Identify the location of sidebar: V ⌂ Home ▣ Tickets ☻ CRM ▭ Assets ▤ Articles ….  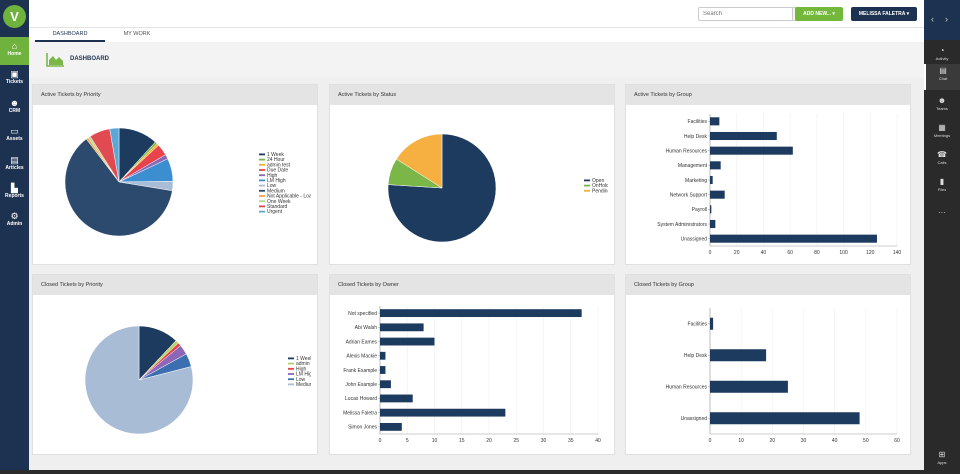
(14, 235).